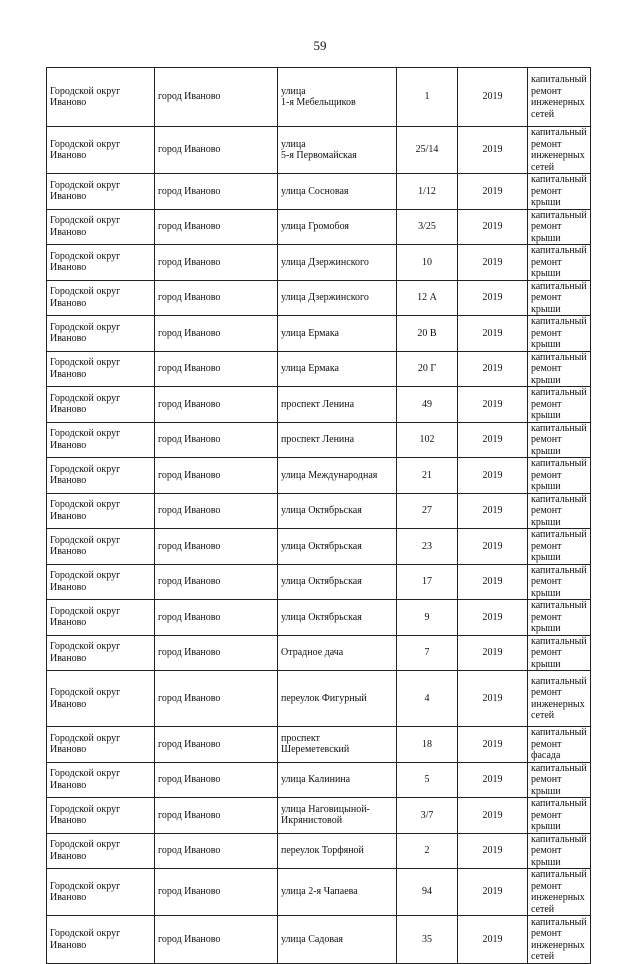 The width and height of the screenshot is (640, 964). What do you see at coordinates (427, 617) in the screenshot?
I see `house-number-cell: 9` at bounding box center [427, 617].